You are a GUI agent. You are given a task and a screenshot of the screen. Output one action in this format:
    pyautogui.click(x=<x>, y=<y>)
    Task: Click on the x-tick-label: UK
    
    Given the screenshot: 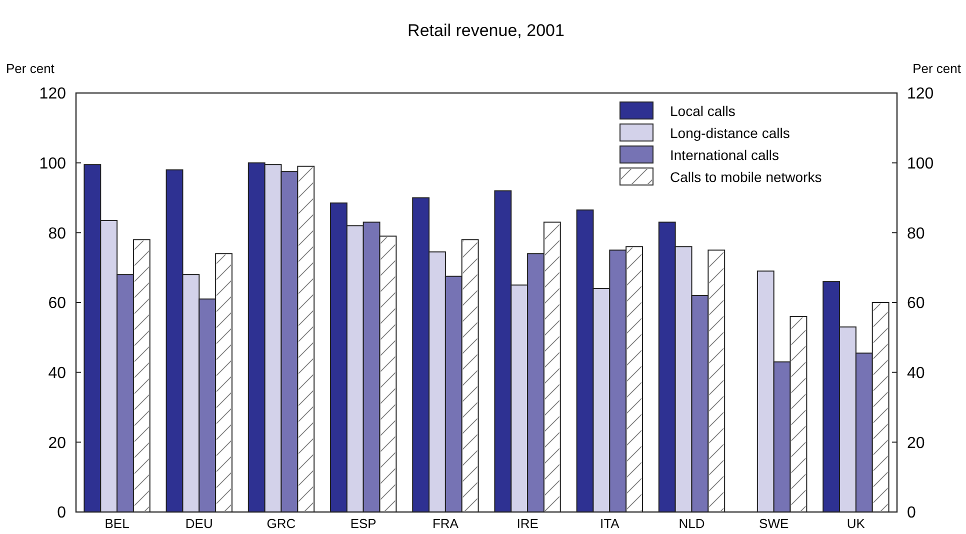 What is the action you would take?
    pyautogui.click(x=856, y=523)
    